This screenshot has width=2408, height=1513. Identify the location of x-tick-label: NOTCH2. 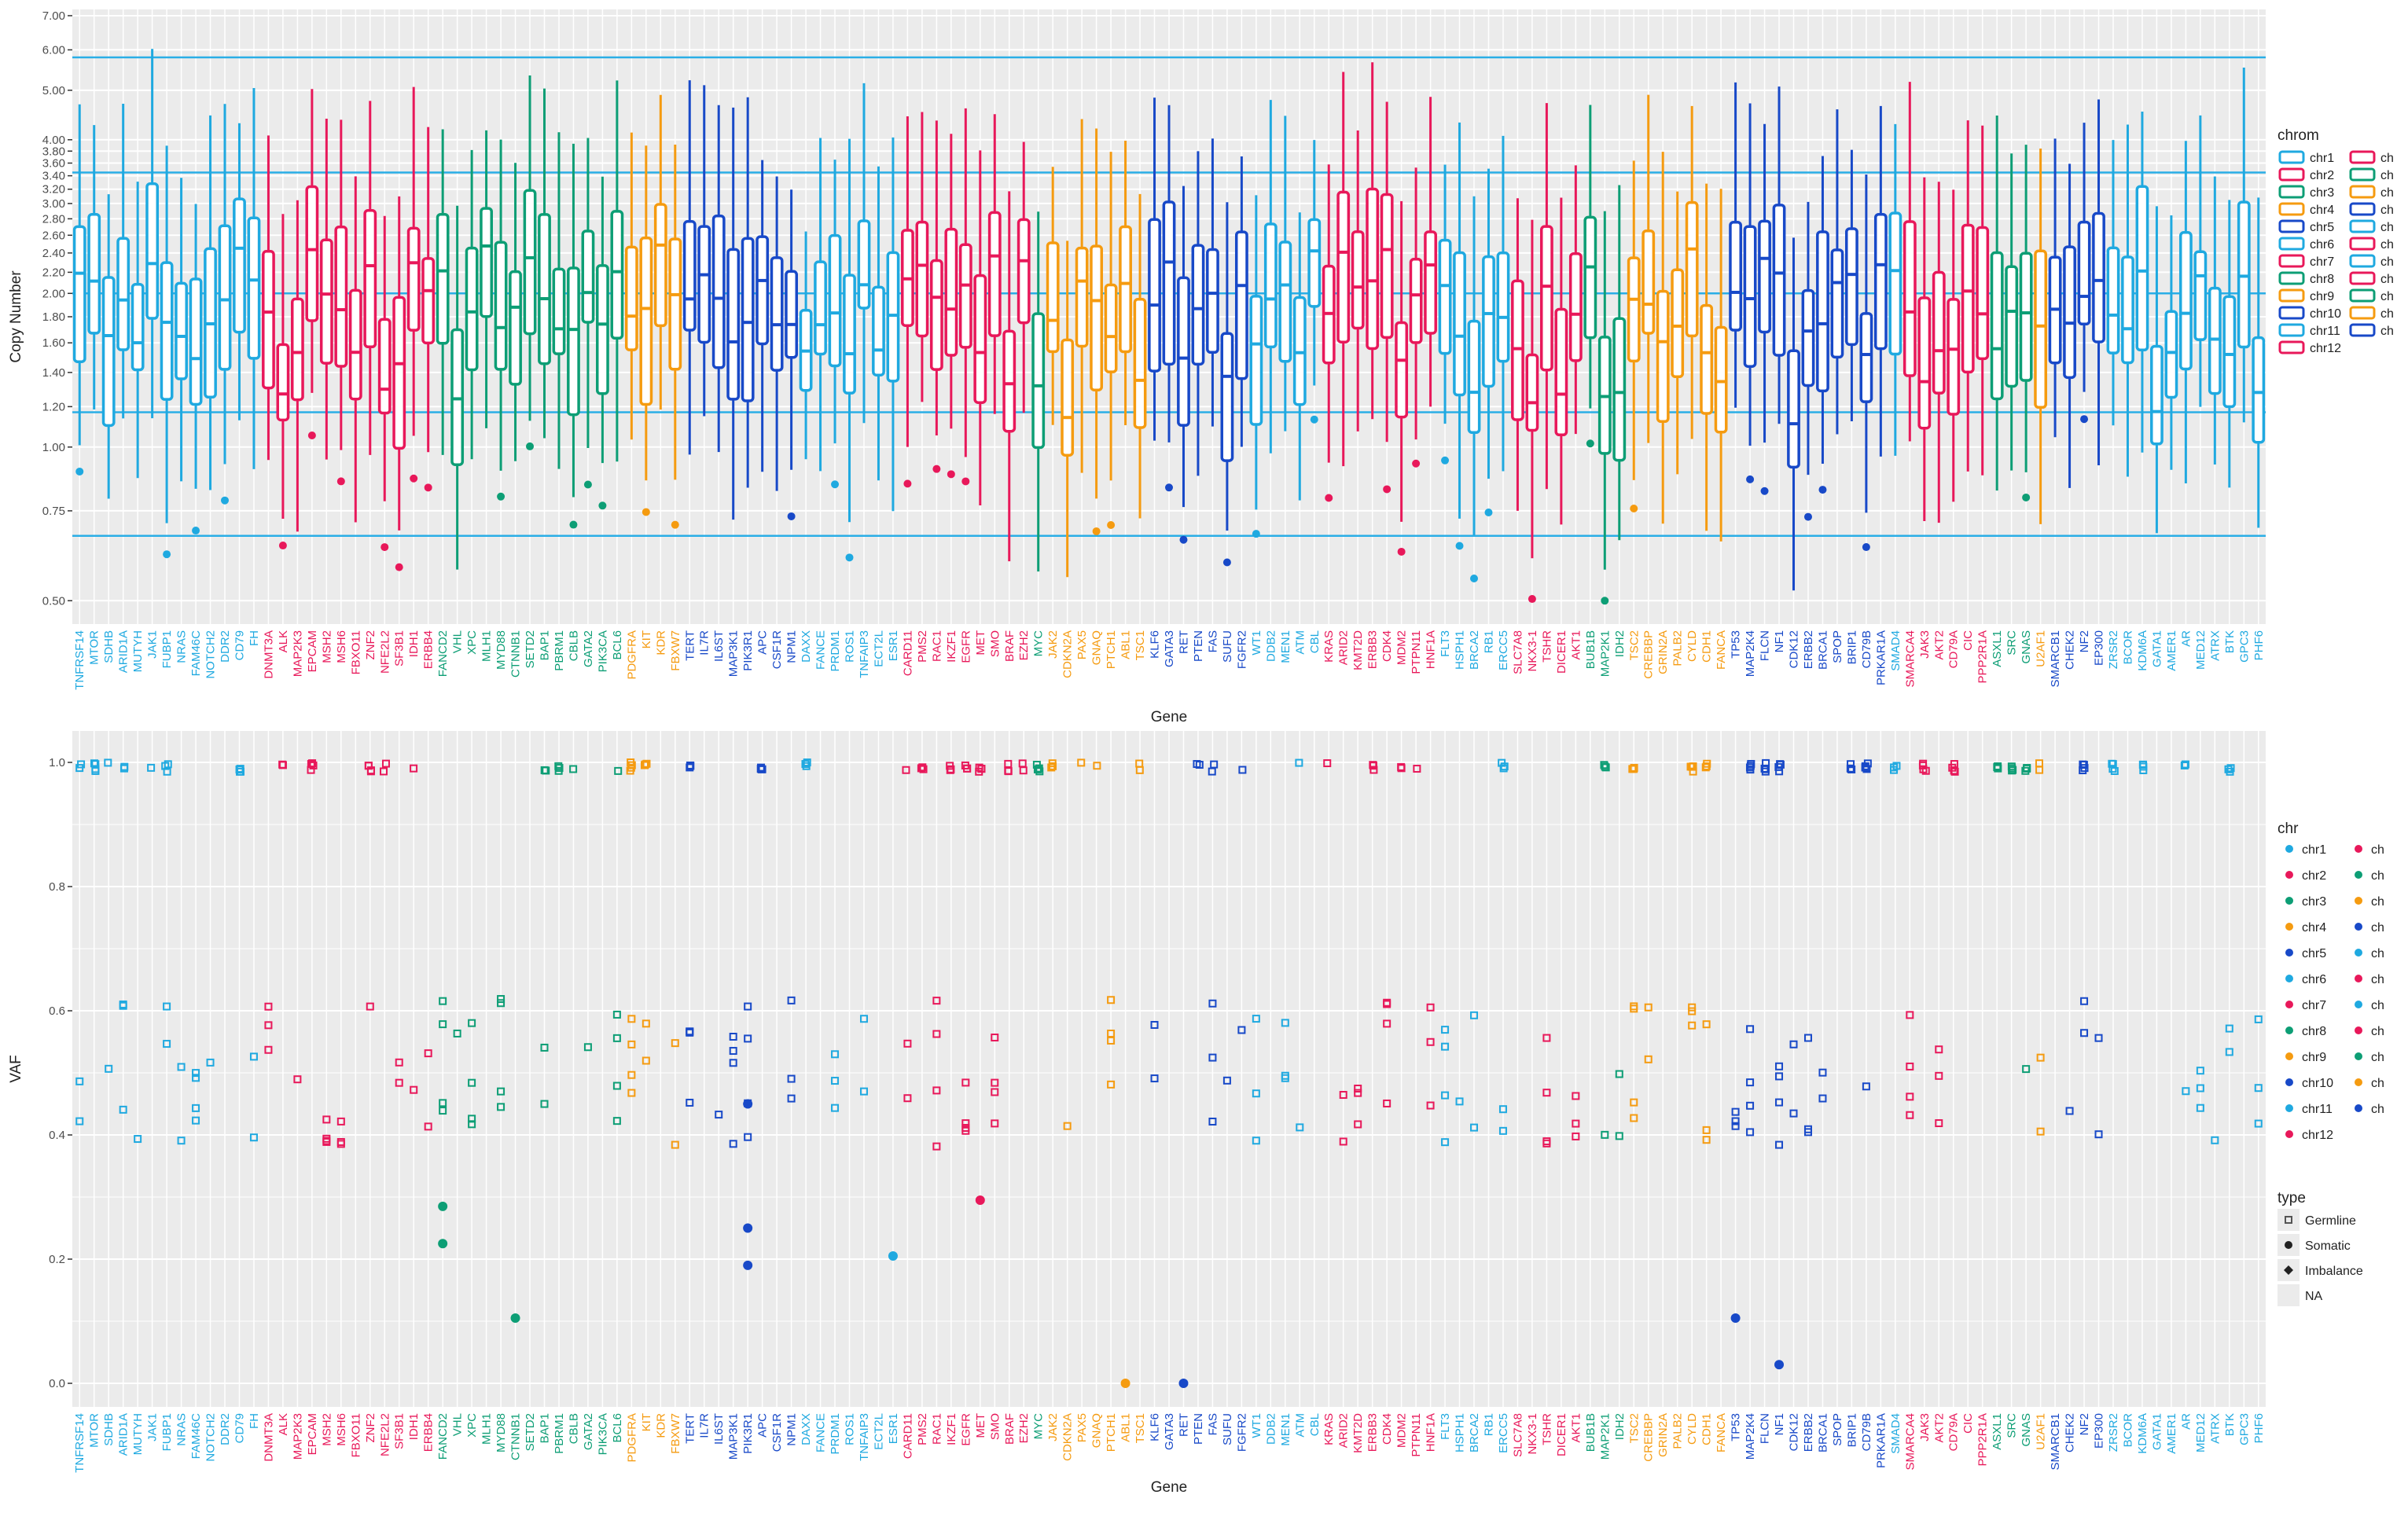
(211, 655).